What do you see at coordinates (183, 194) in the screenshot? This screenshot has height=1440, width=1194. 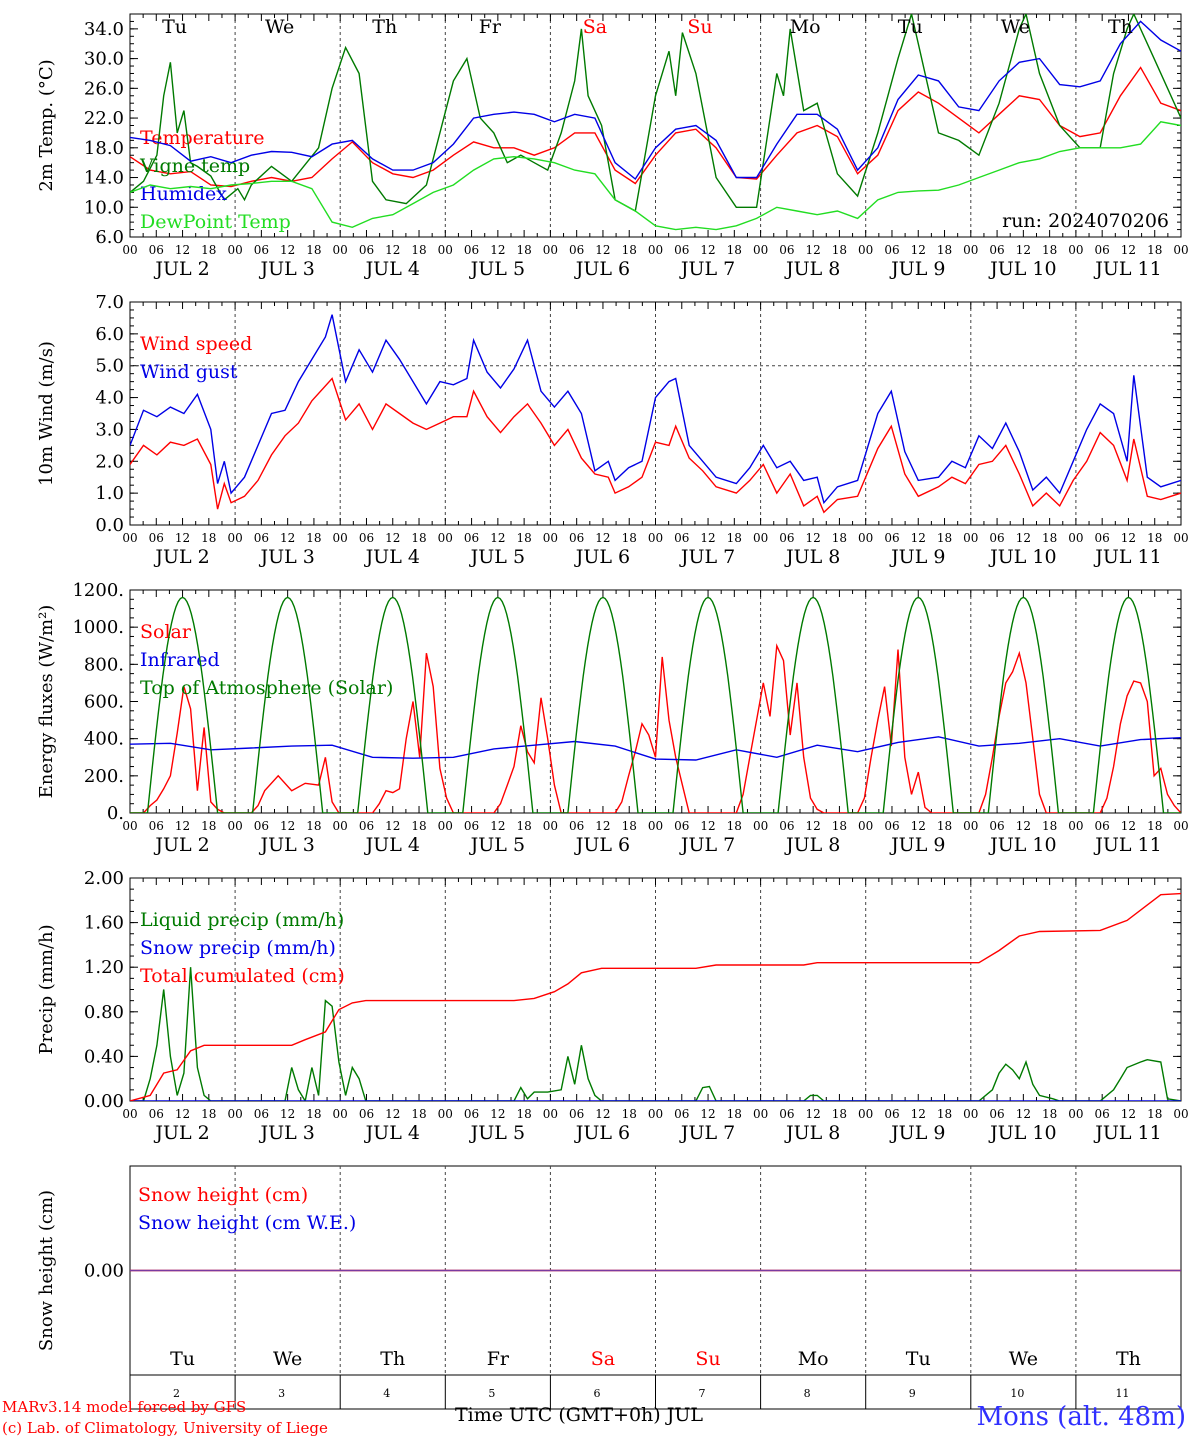 I see `legend-entry: Humidex` at bounding box center [183, 194].